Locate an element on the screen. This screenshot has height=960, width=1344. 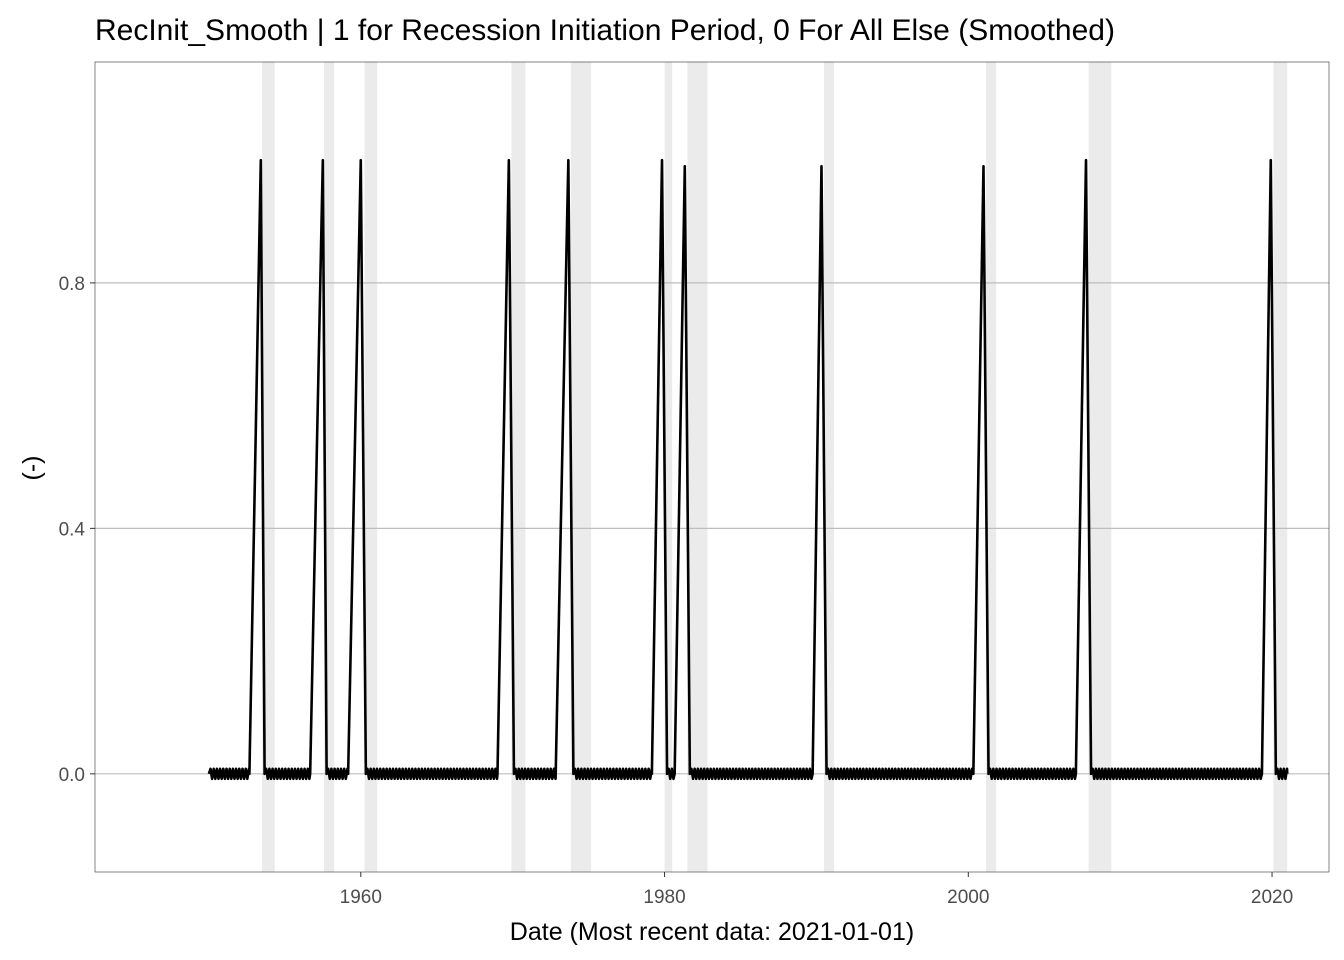
y-tick-label: 0.8 is located at coordinates (72, 284).